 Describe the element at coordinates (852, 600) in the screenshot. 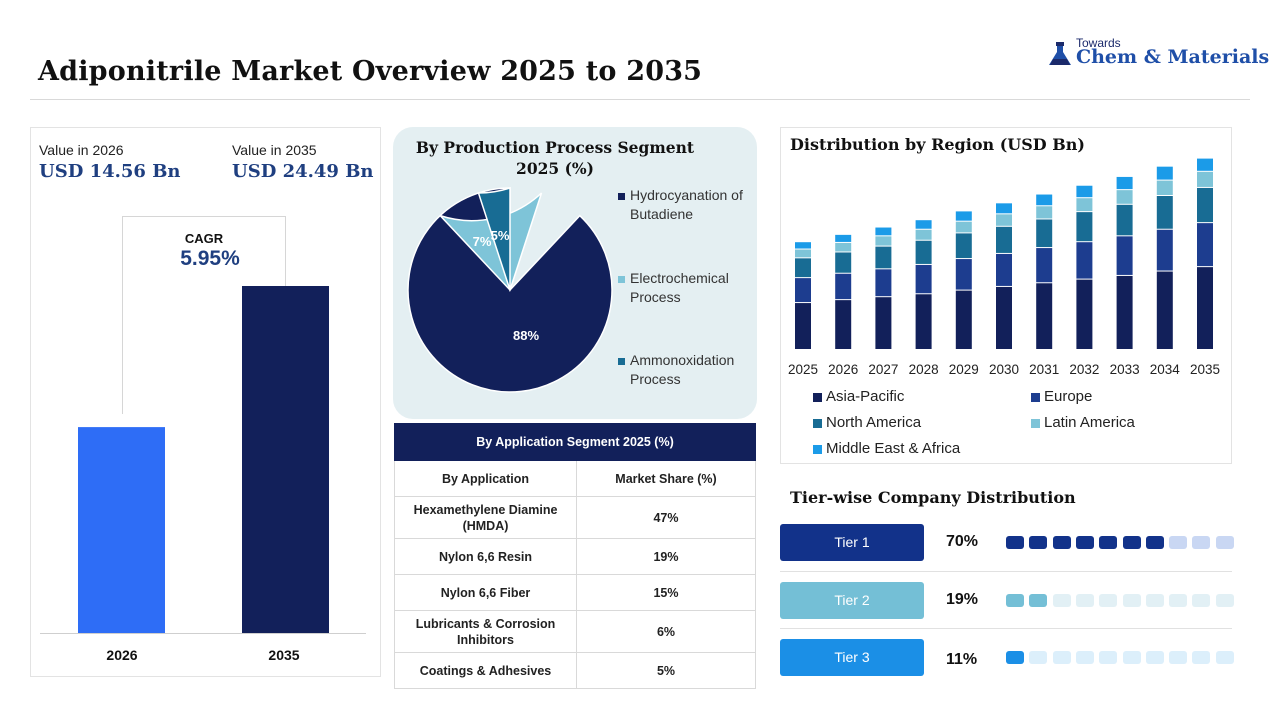

I see `tier-2-badge: Tier 2` at that location.